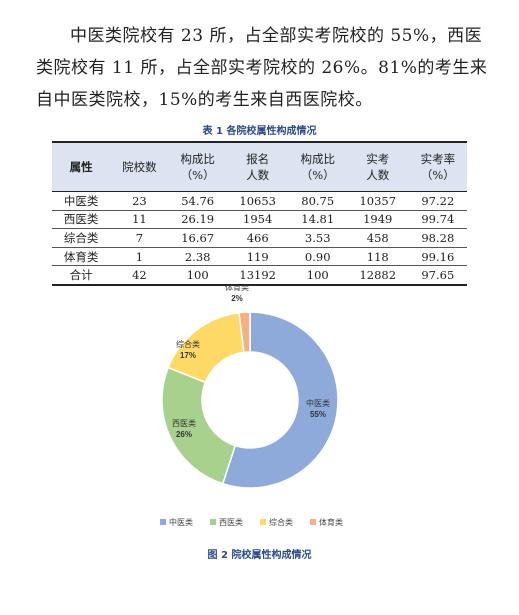  What do you see at coordinates (139, 275) in the screenshot?
I see `table-cell: 42` at bounding box center [139, 275].